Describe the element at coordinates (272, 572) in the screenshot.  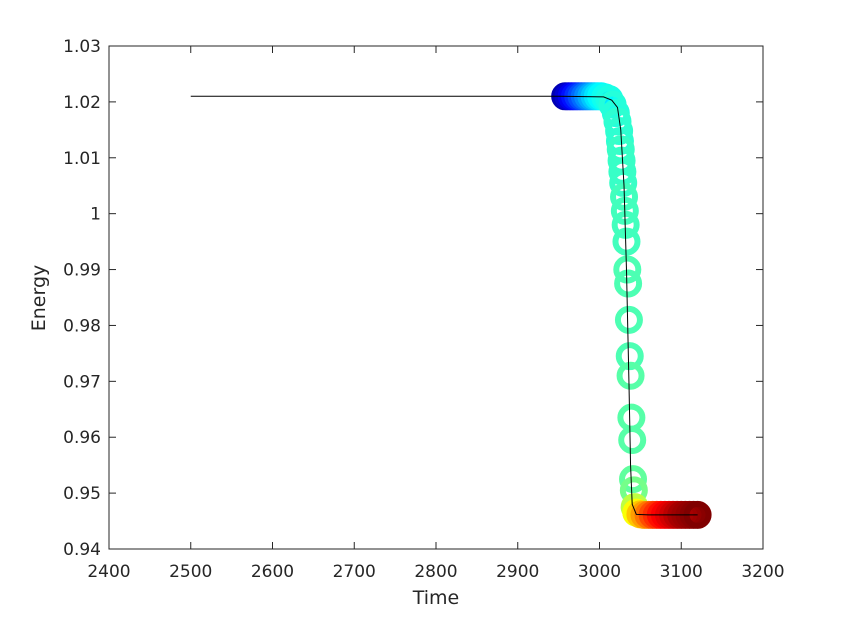
I see `x-tick-label: 2600` at that location.